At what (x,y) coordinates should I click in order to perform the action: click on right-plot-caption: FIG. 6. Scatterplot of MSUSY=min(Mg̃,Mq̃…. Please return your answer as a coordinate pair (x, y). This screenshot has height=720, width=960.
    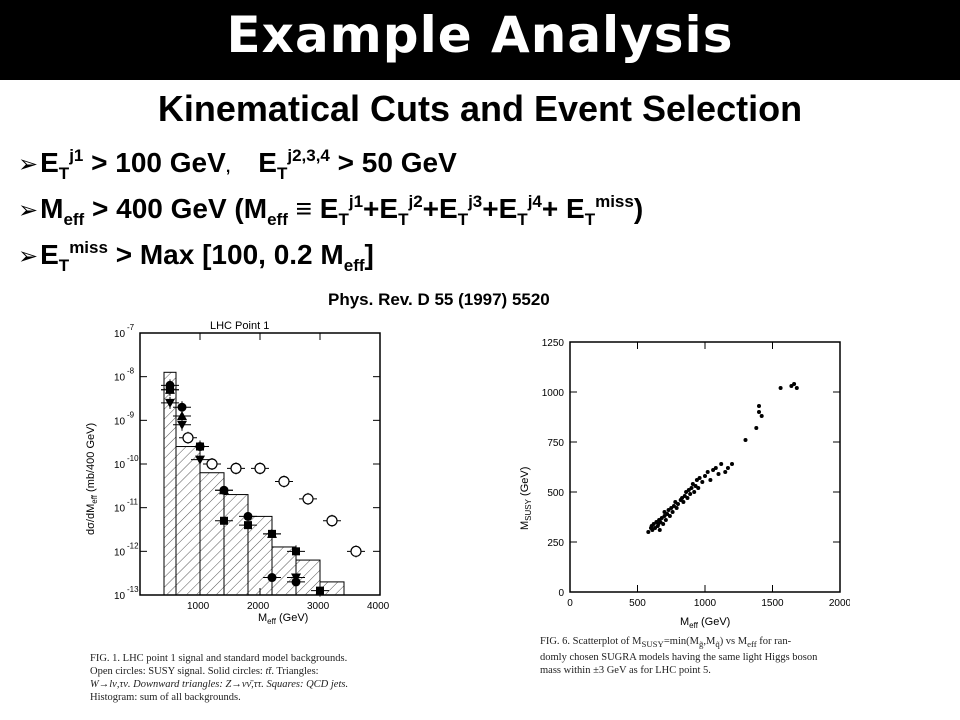
    Looking at the image, I should click on (679, 656).